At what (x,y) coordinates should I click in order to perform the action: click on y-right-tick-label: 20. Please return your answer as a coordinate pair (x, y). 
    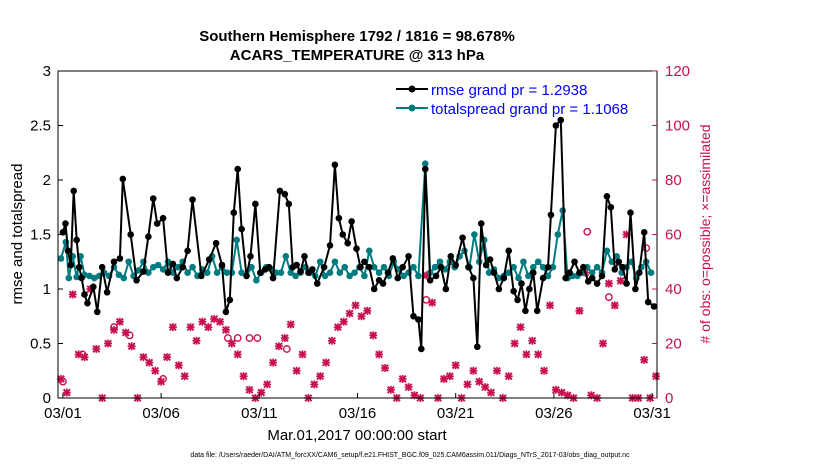
    Looking at the image, I should click on (673, 344).